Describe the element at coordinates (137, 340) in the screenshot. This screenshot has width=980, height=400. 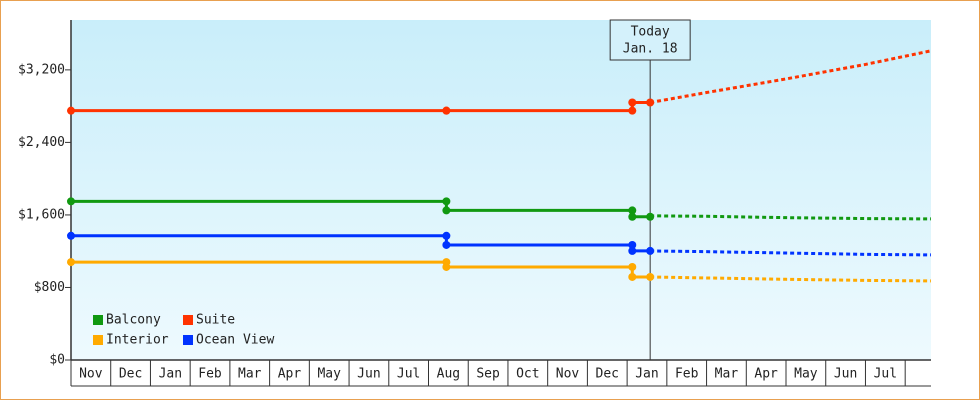
I see `legend-label: Interior` at that location.